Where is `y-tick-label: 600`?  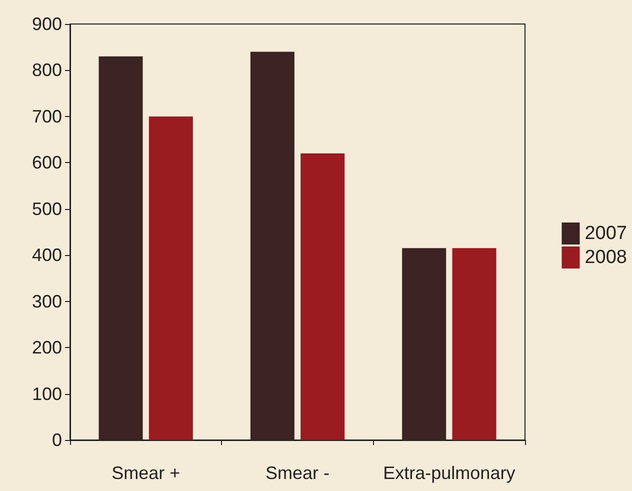
y-tick-label: 600 is located at coordinates (47, 162).